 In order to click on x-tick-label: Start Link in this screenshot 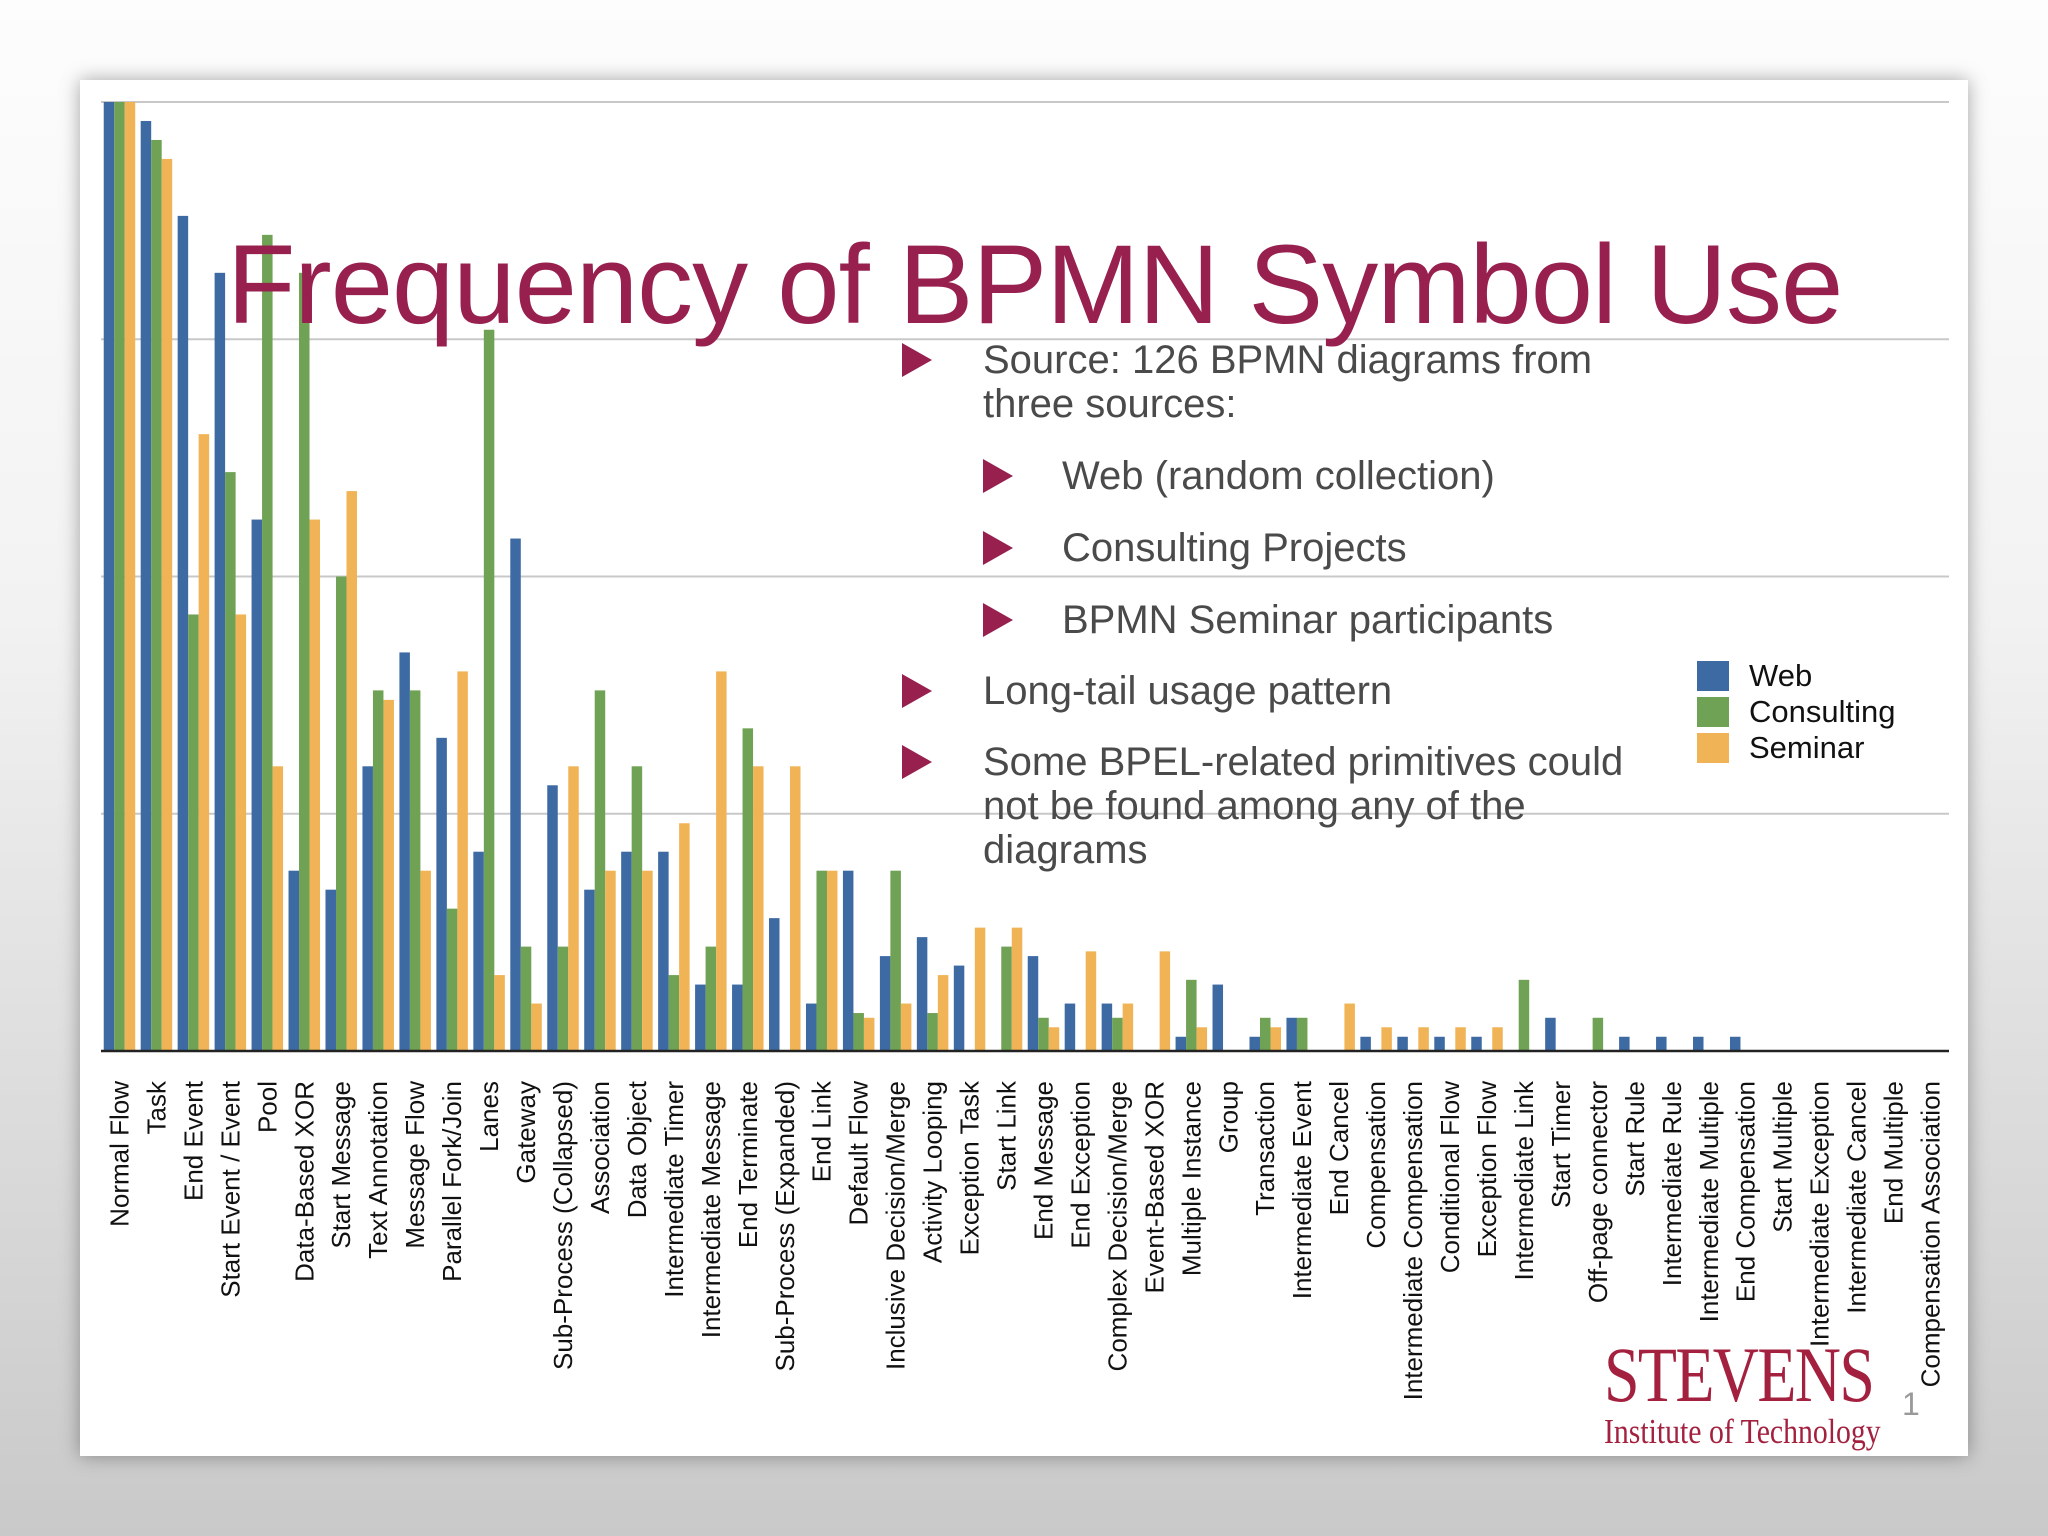, I will do `click(1007, 1135)`.